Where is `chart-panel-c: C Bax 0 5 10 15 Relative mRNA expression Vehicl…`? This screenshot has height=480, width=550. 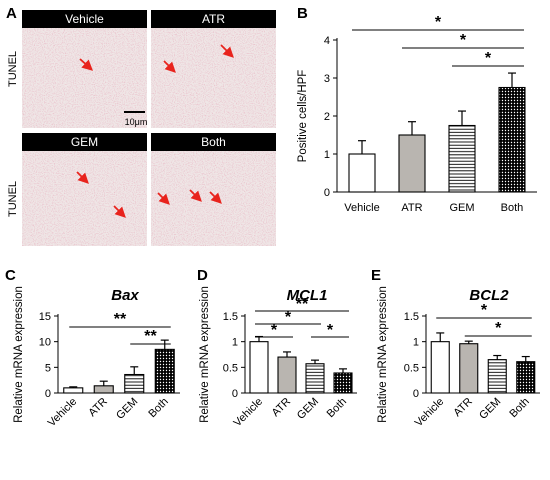
chart-panel-c: C Bax 0 5 10 15 Relative mRNA expression Vehicl… is located at coordinates (92, 348).